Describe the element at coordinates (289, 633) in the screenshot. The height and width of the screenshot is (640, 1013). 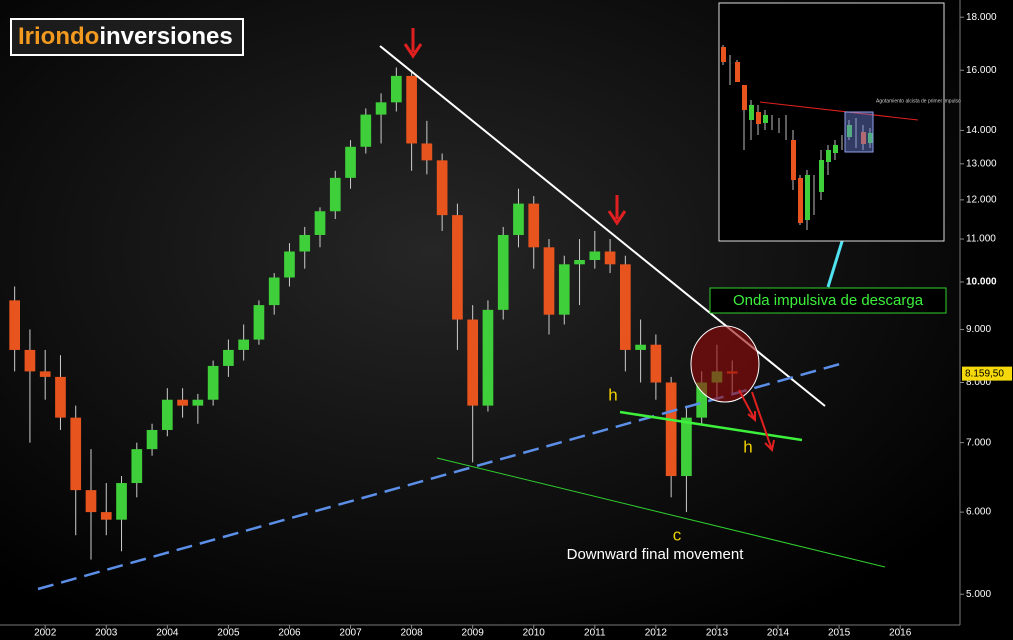
I see `x-tick-label: 2006` at that location.